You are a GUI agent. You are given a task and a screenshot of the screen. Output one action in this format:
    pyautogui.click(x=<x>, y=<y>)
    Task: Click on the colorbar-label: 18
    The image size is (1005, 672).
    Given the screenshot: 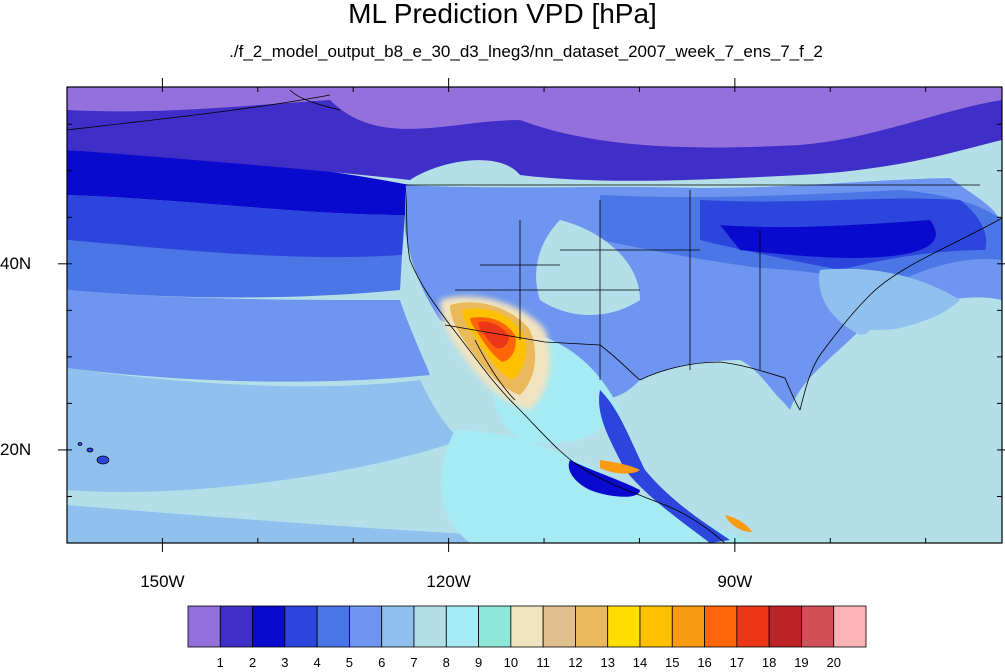 What is the action you would take?
    pyautogui.click(x=769, y=662)
    